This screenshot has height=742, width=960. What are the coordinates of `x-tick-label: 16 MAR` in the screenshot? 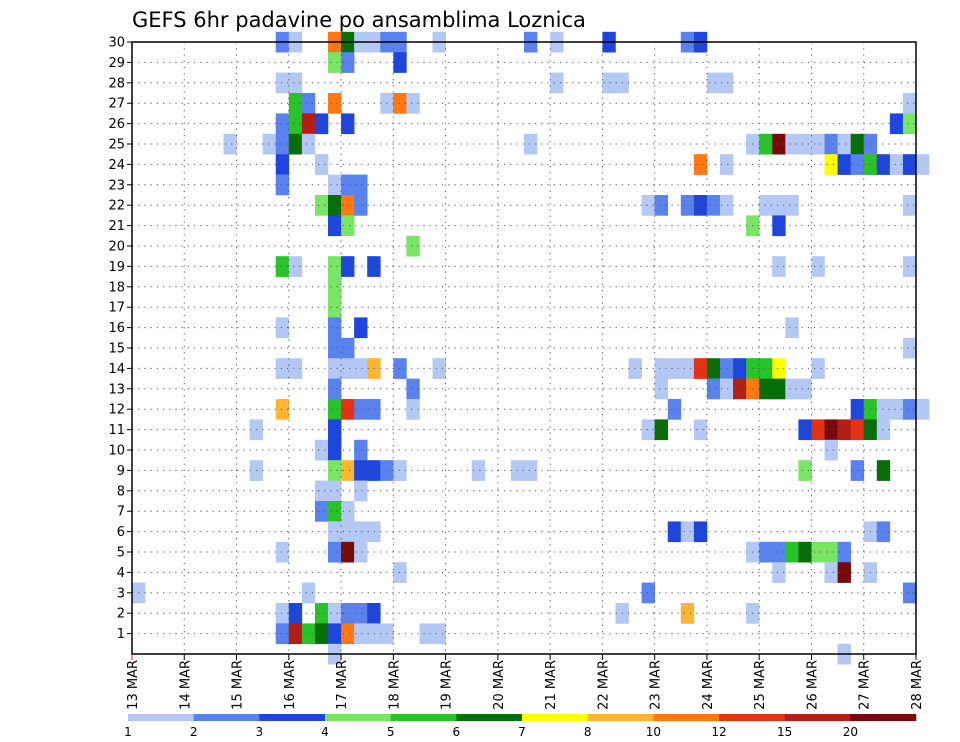 It's located at (290, 685).